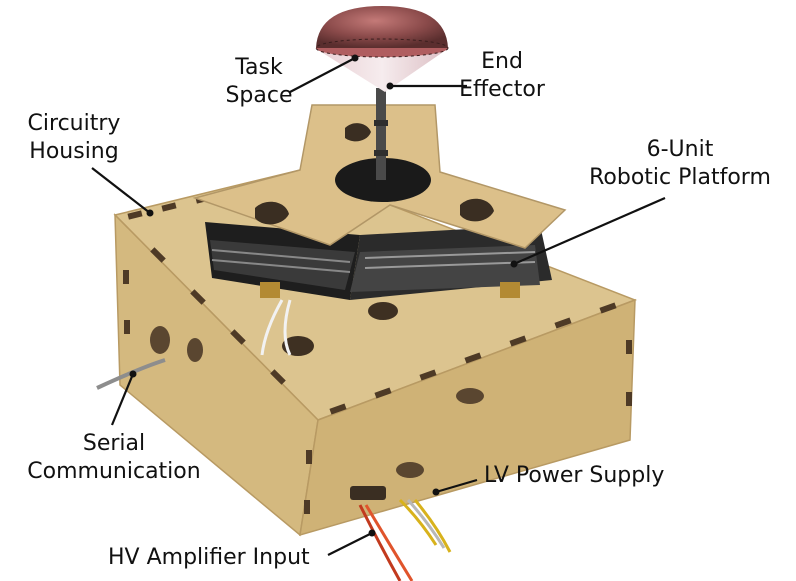 Image resolution: width=796 pixels, height=581 pixels. Describe the element at coordinates (680, 177) in the screenshot. I see `label-robotic-platform-line2: Robotic Platform` at that location.